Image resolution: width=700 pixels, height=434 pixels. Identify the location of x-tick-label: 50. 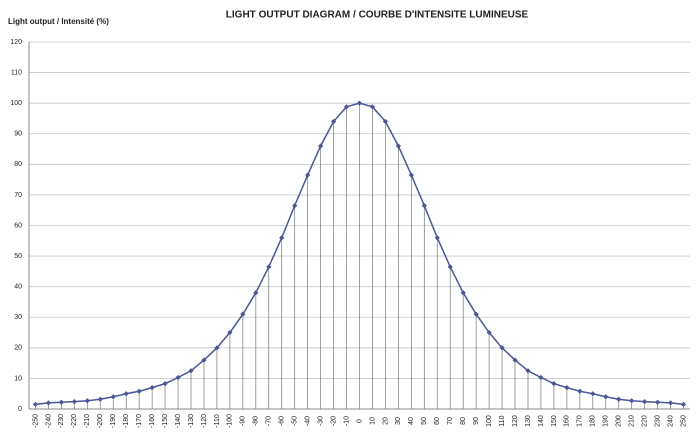
(424, 421).